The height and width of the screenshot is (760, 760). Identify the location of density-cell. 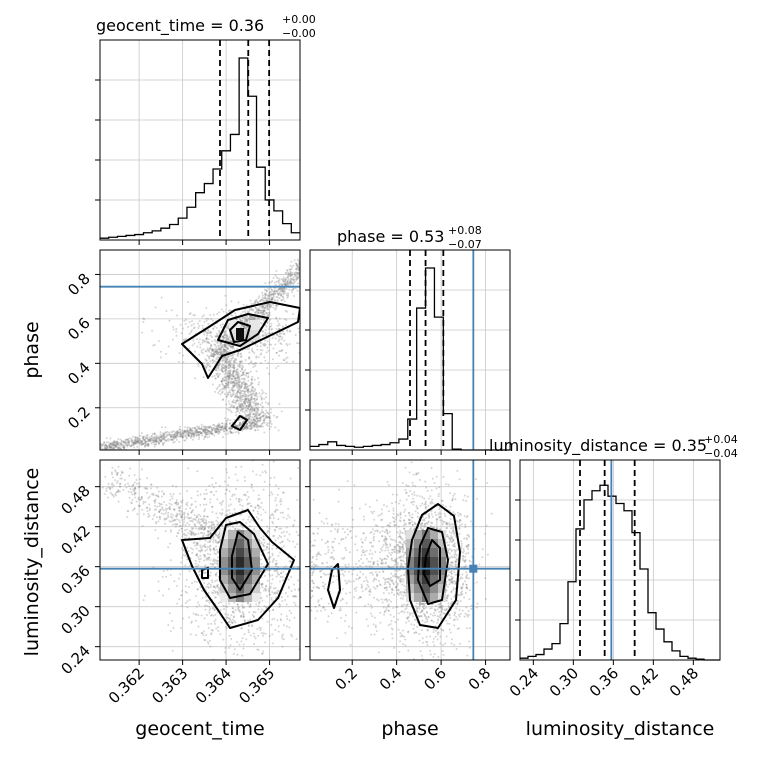
(245, 345).